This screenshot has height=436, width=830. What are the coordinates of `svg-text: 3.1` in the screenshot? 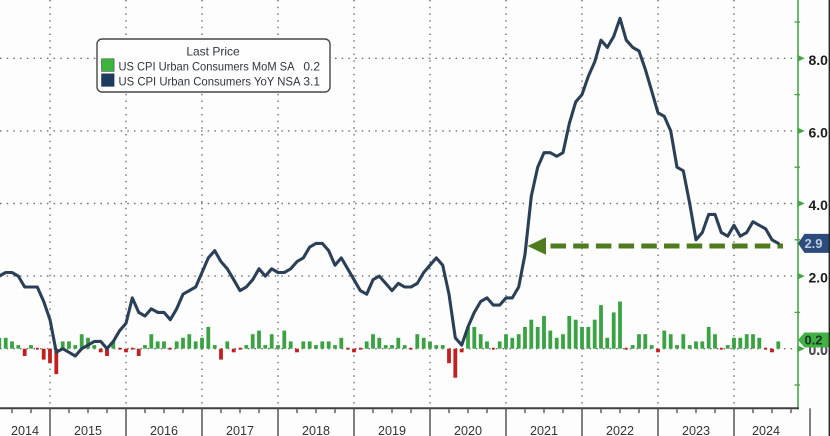 It's located at (311, 81).